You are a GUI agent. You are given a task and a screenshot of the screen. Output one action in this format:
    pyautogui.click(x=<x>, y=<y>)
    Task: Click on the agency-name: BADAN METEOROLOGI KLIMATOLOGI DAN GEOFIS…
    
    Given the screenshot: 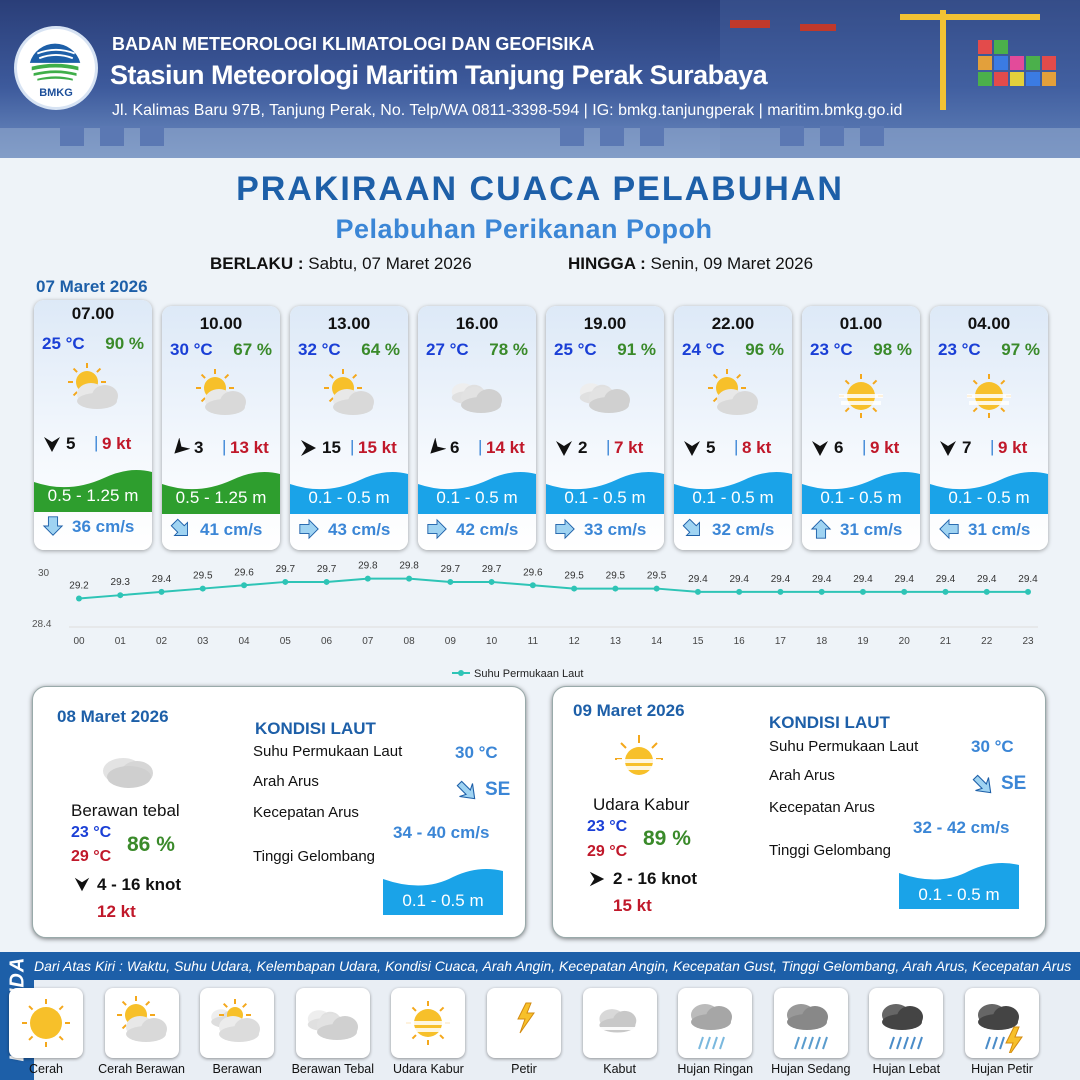 What is the action you would take?
    pyautogui.click(x=353, y=44)
    